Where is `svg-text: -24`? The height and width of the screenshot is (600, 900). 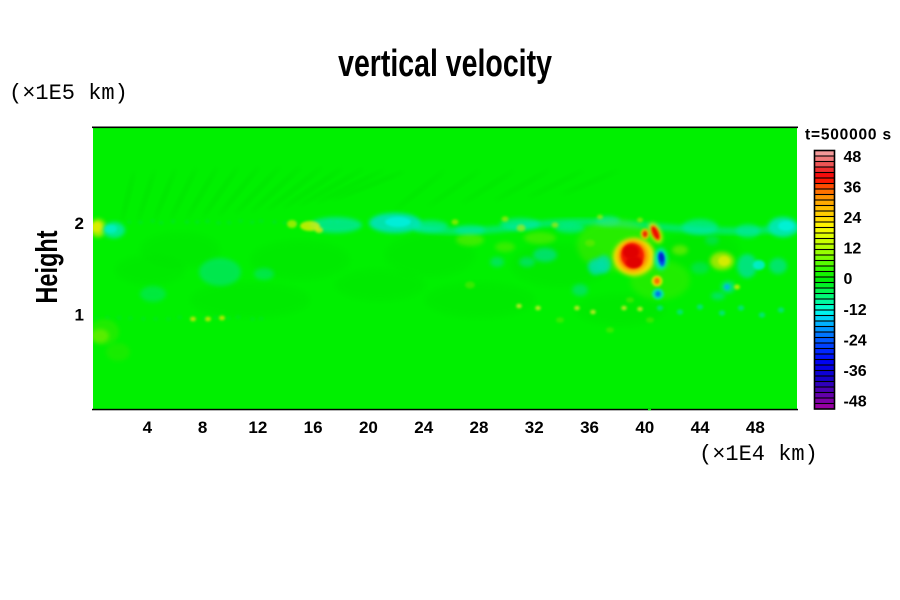
svg-text: -24 is located at coordinates (855, 340).